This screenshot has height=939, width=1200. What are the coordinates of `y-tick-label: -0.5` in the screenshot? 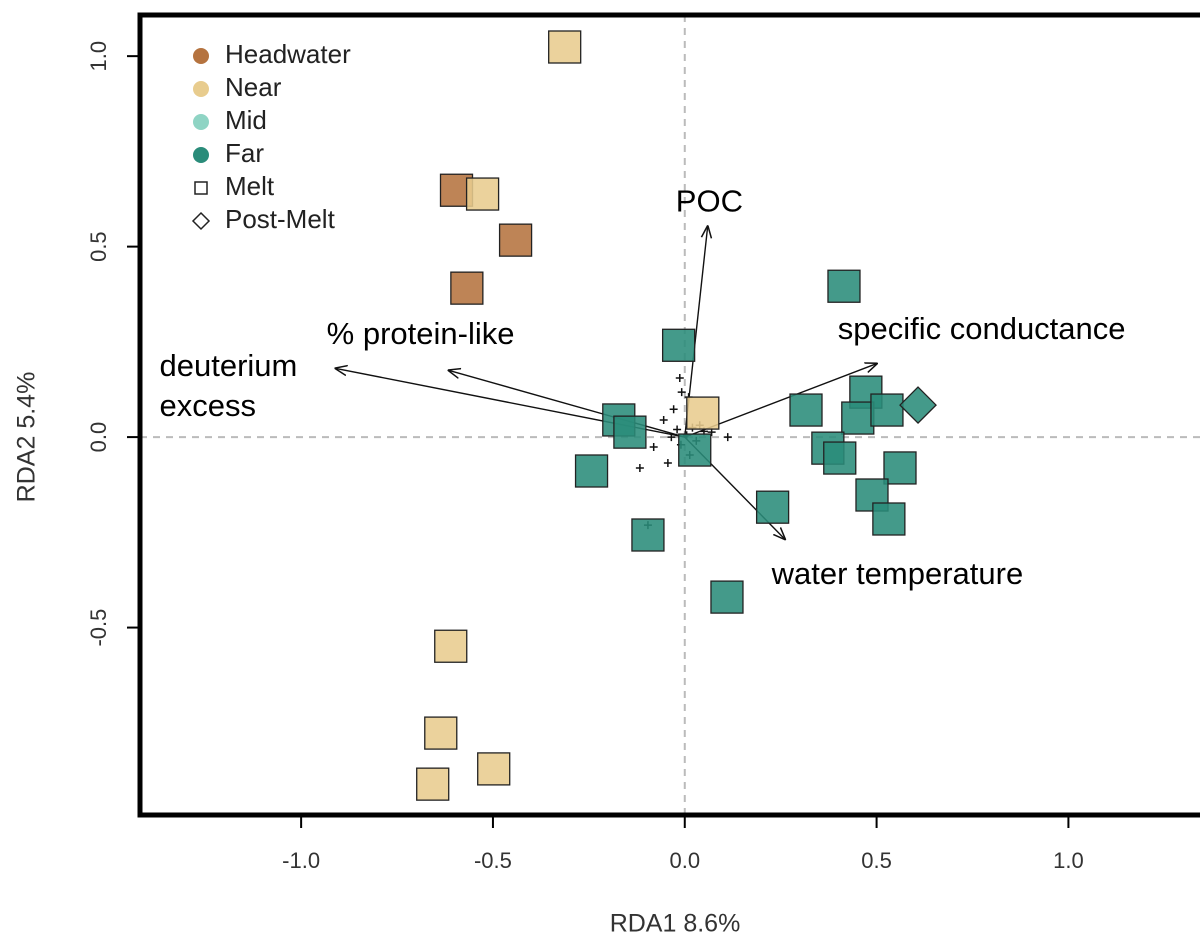 It's located at (98, 628).